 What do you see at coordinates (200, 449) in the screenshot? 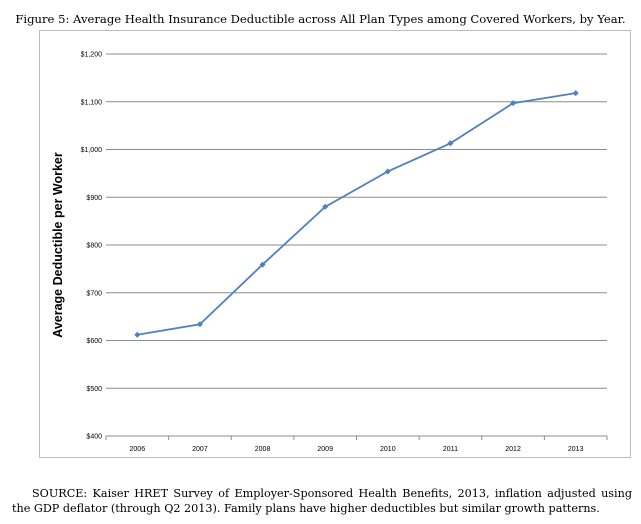
I see `x-tick-label: 2007` at bounding box center [200, 449].